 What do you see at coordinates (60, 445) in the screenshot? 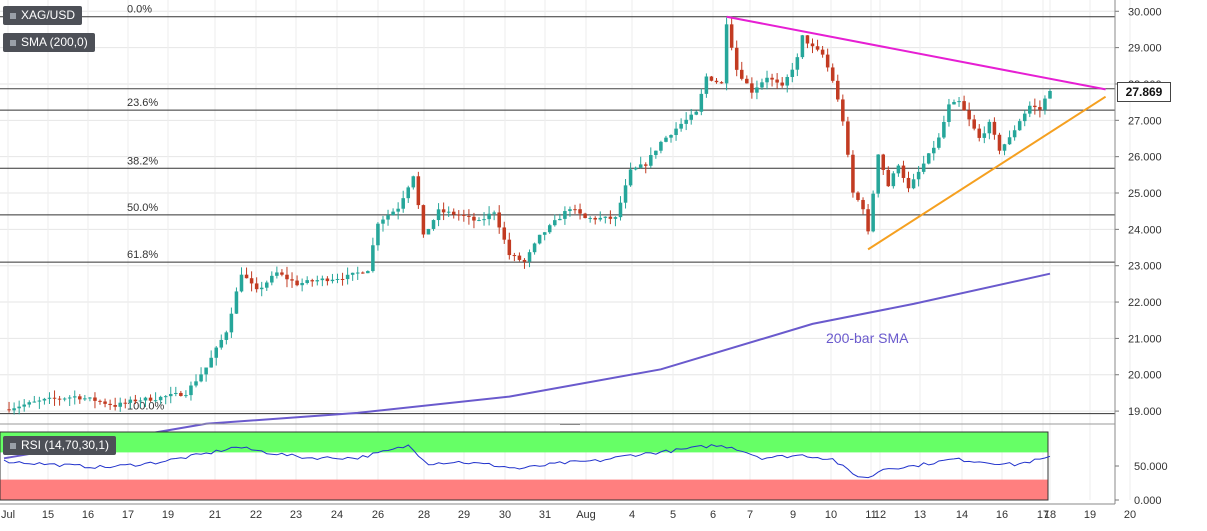
I see `rsi-chip: RSI (14,70,30,1)` at bounding box center [60, 445].